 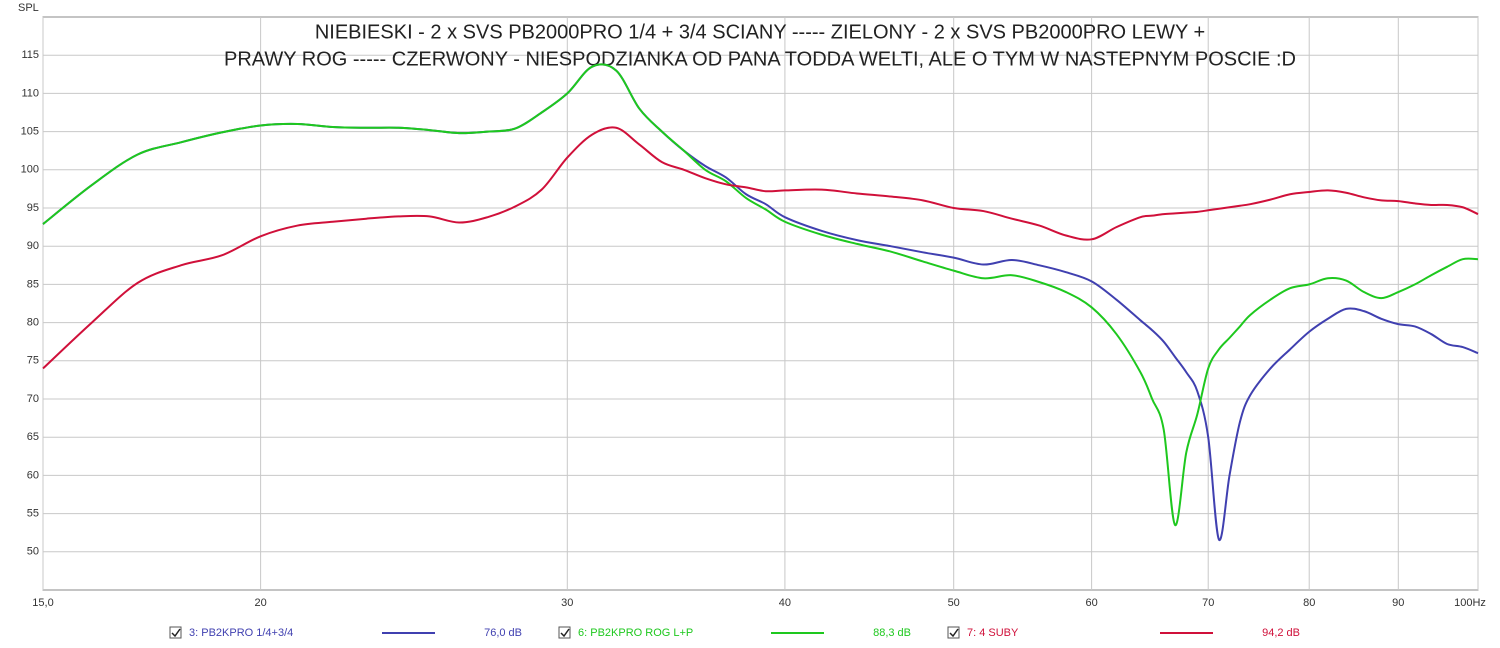 I want to click on y-tick-label: 110, so click(x=30, y=93).